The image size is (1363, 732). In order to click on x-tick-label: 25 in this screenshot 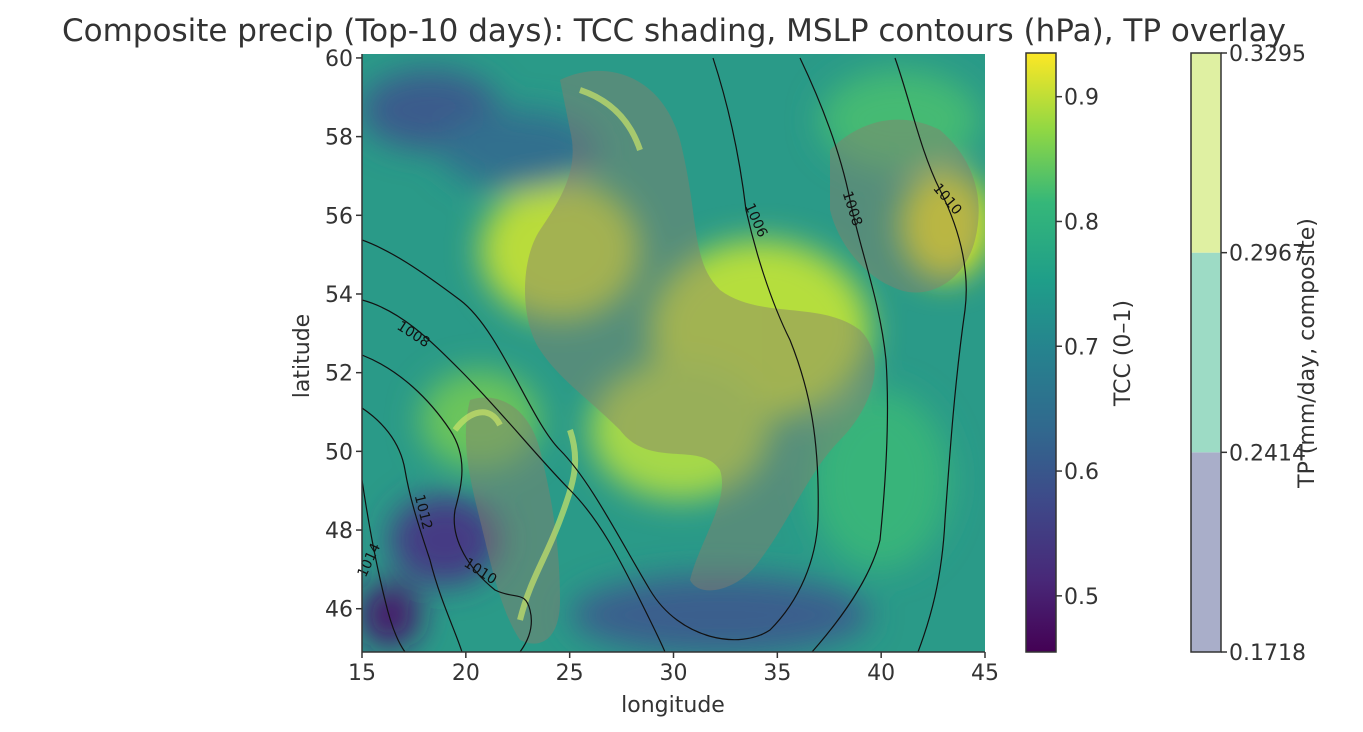, I will do `click(570, 673)`.